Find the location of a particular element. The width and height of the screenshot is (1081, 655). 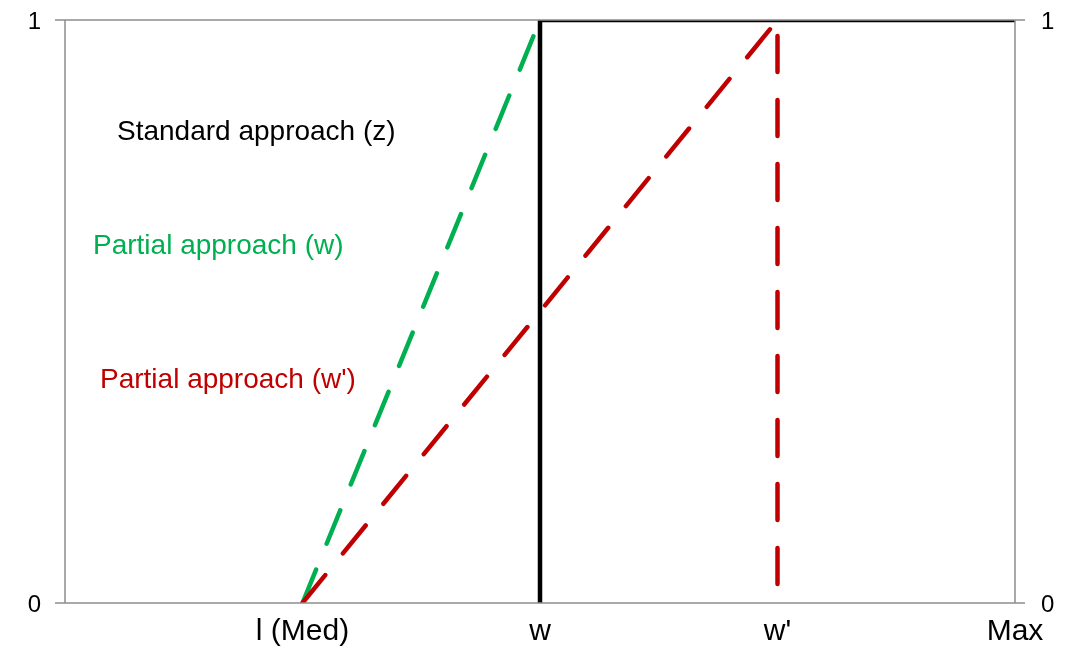

x-tick-label: Max is located at coordinates (1015, 630).